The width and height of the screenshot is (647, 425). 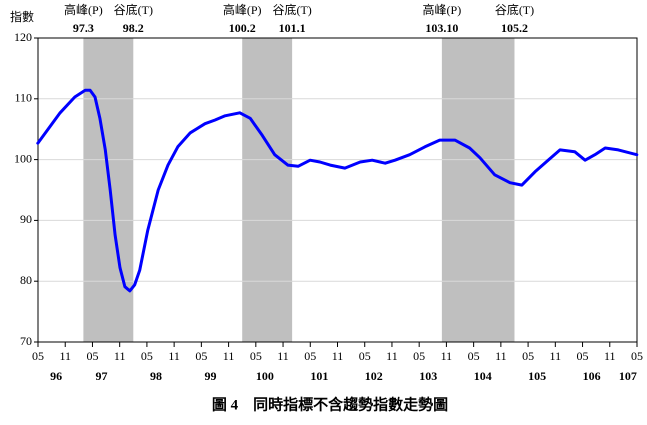 What do you see at coordinates (265, 376) in the screenshot?
I see `x-year-label: 100` at bounding box center [265, 376].